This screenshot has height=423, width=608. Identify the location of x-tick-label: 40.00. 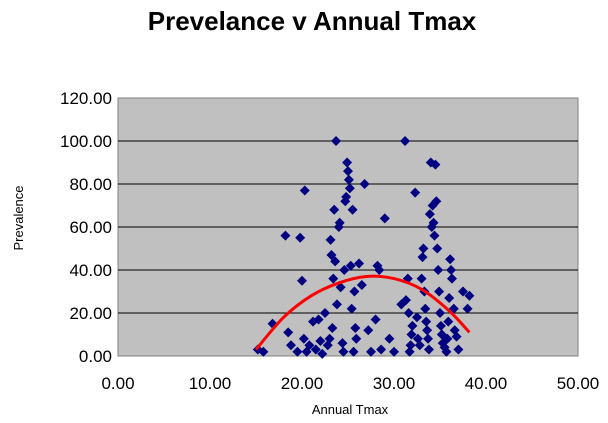
(486, 383).